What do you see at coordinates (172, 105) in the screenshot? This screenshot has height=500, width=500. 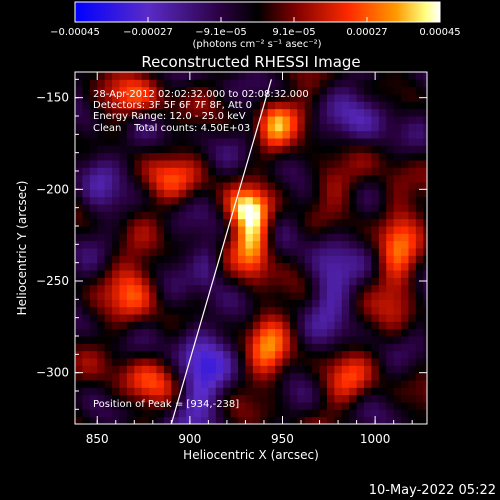 I see `annotation-detectors: Detectors: 3F 5F 6F 7F 8F, Att 0` at bounding box center [172, 105].